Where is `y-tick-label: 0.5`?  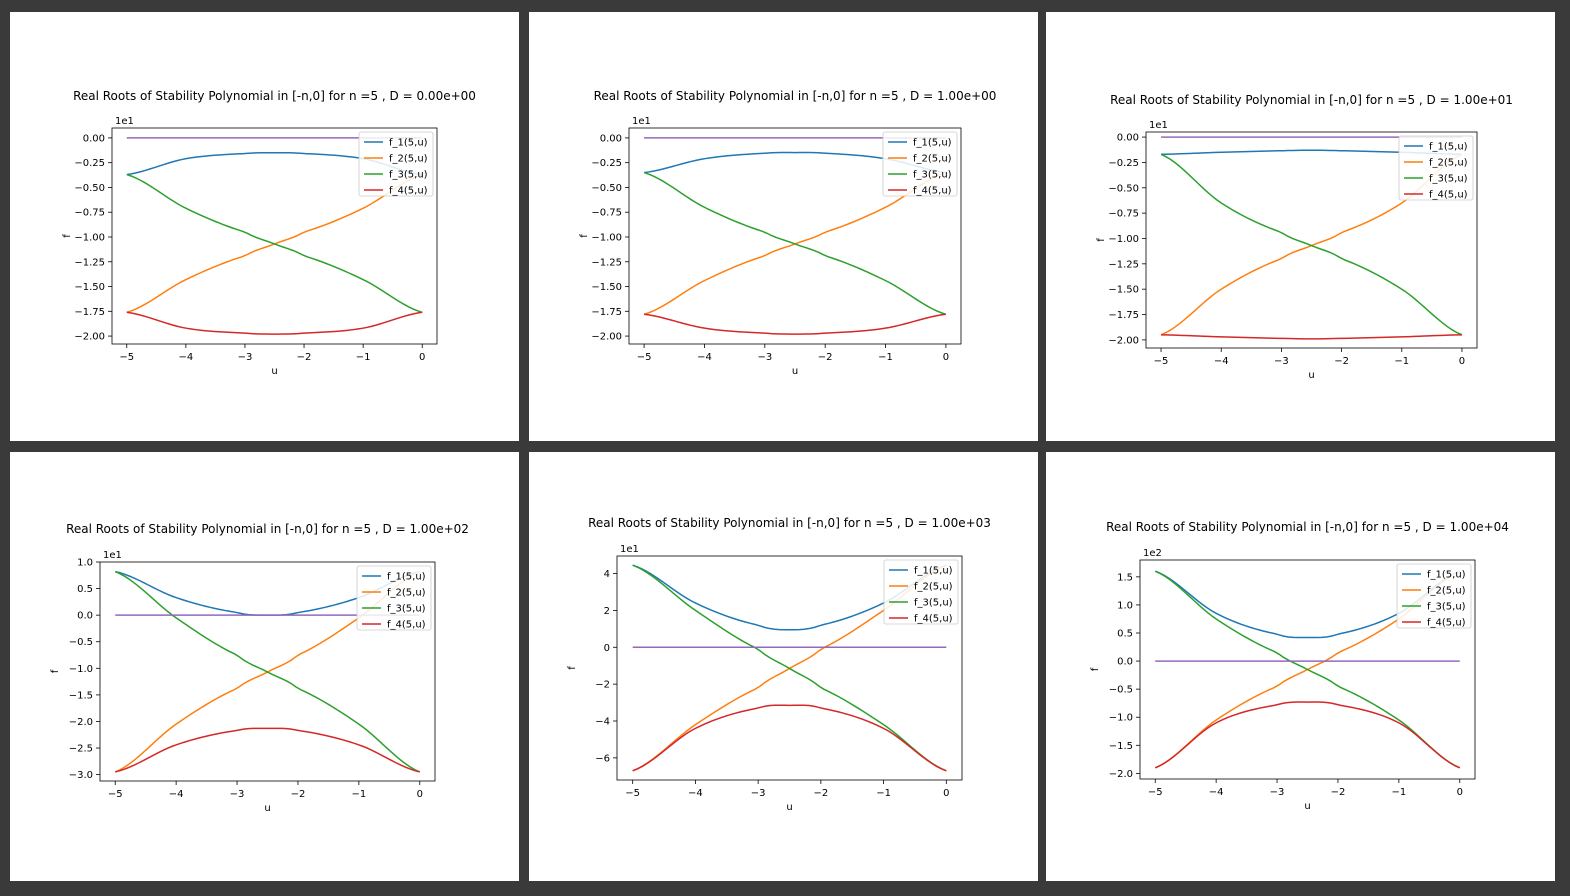 y-tick-label: 0.5 is located at coordinates (85, 589).